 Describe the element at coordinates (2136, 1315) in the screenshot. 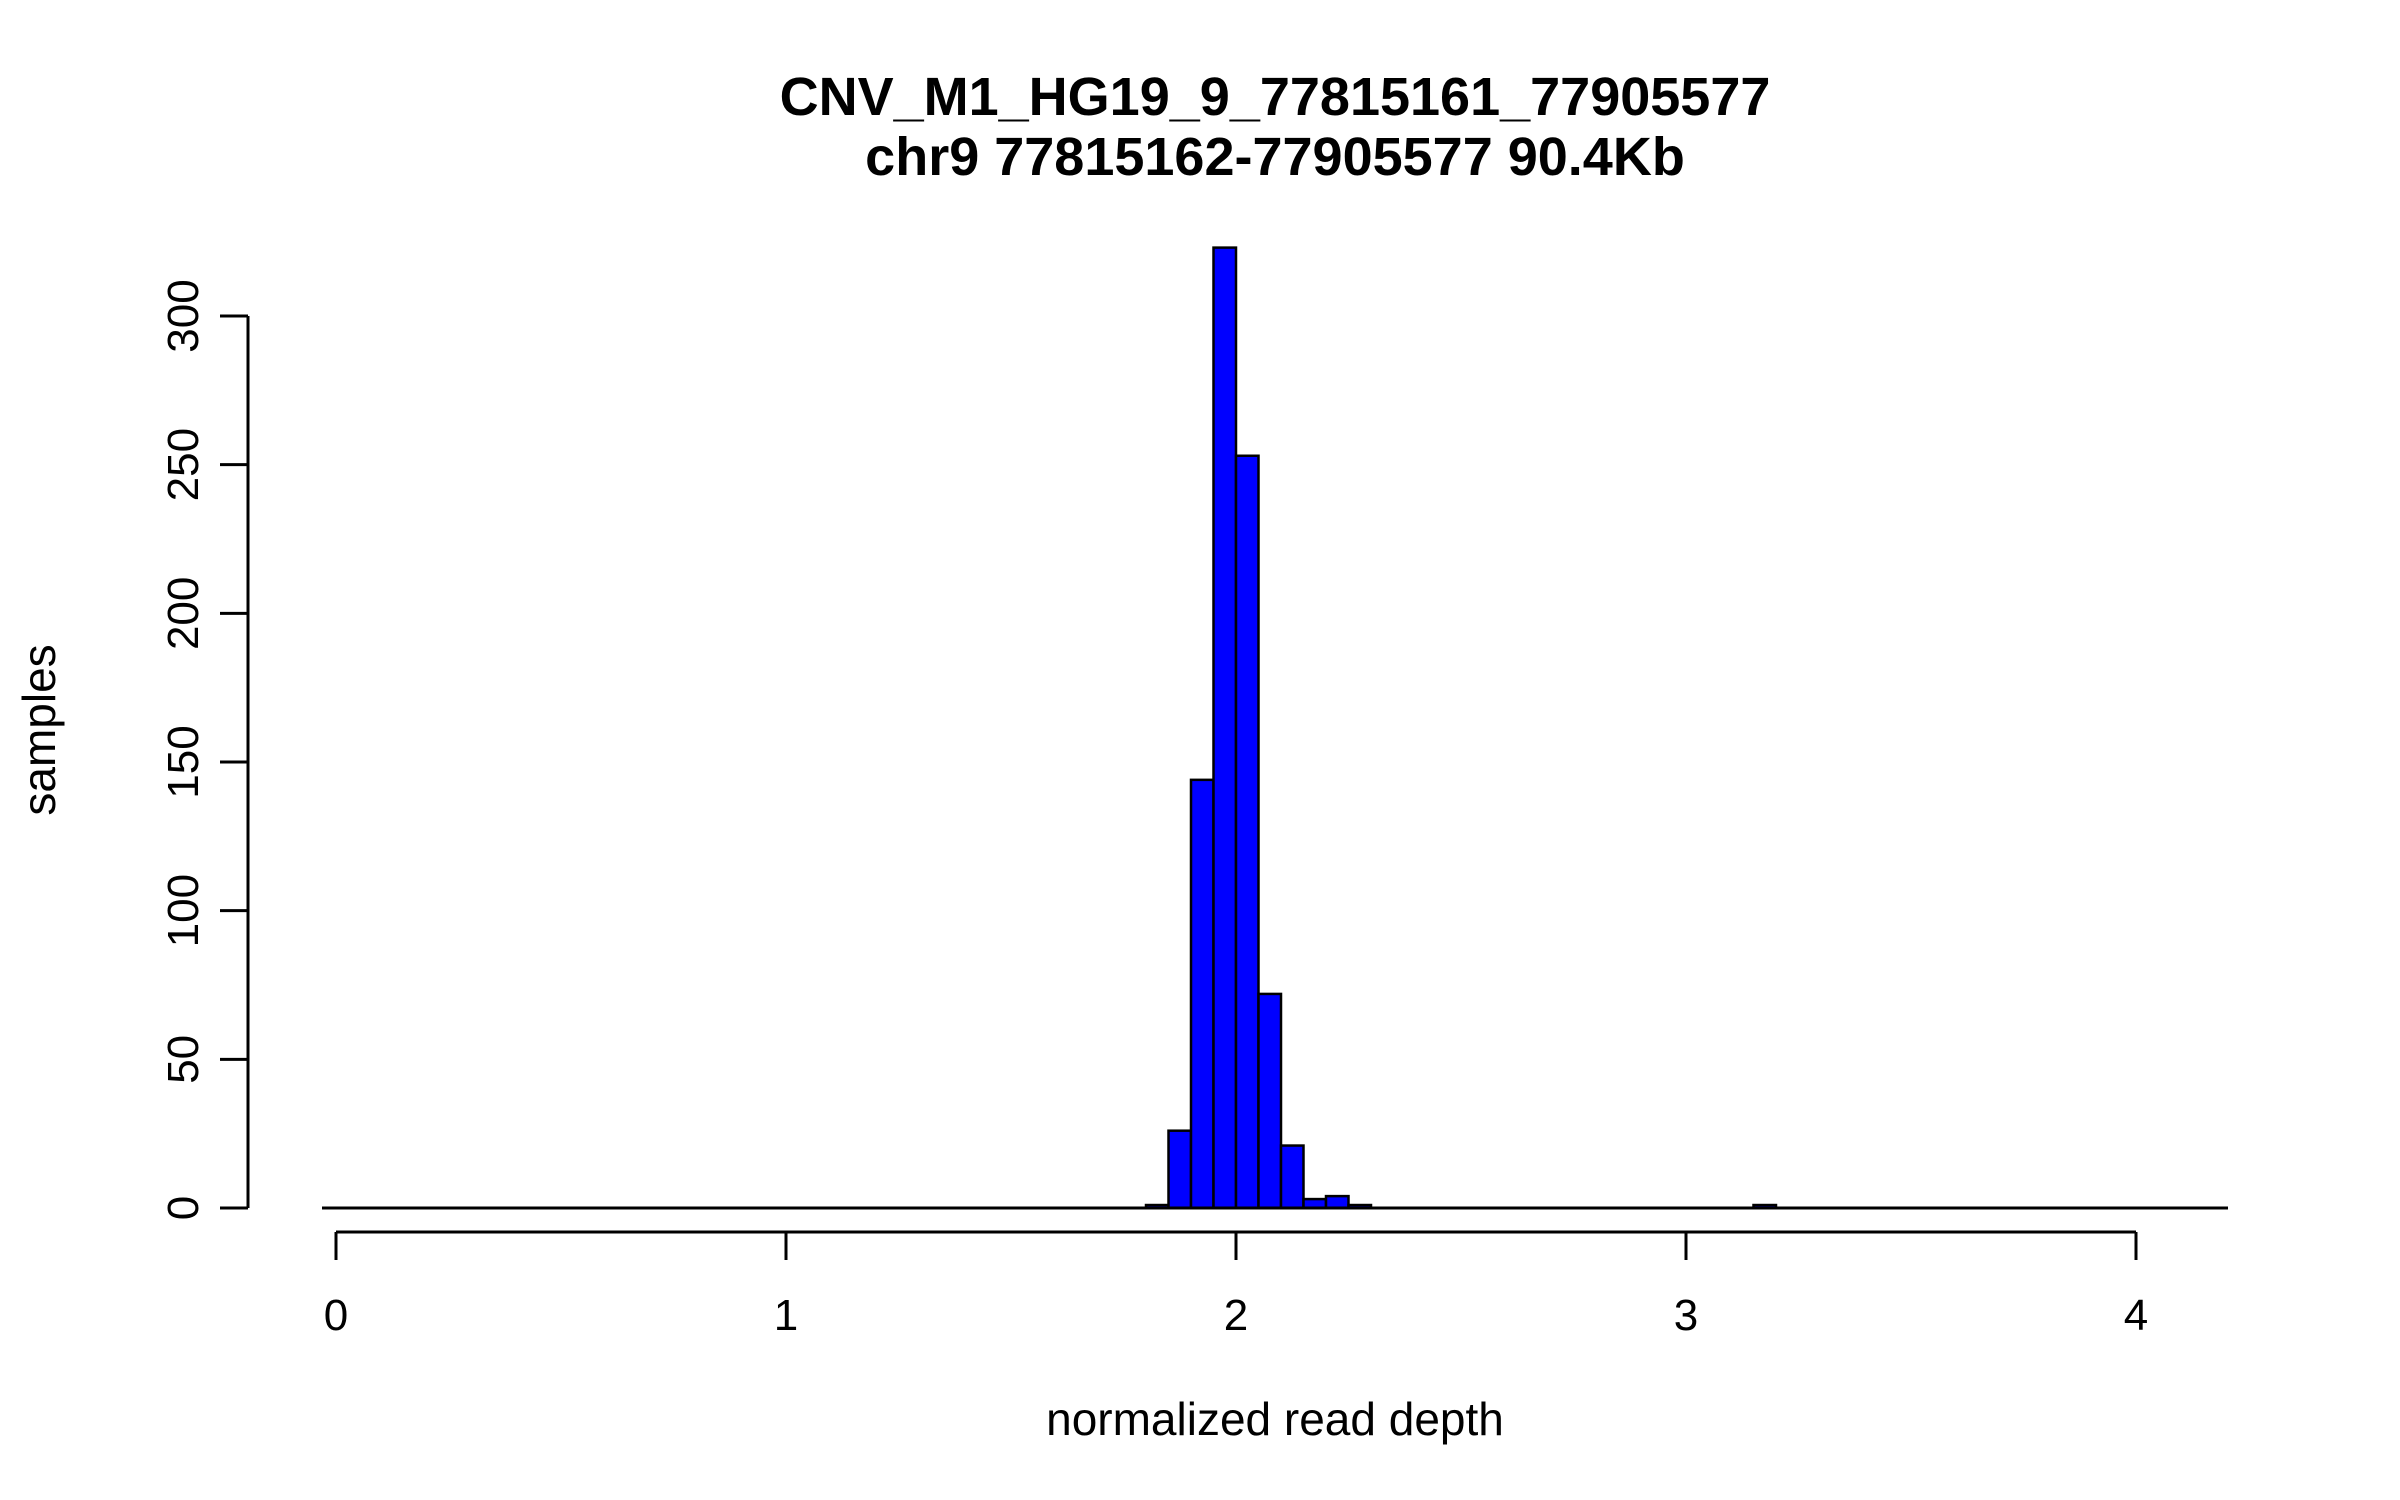

I see `x-tick-label-4: 4` at that location.